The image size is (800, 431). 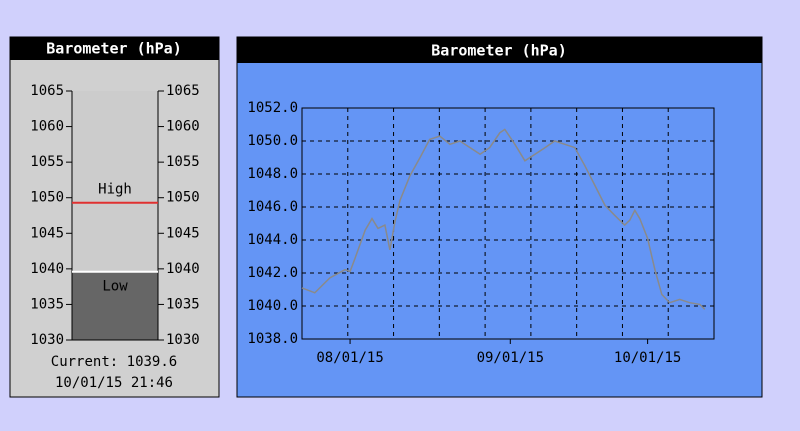 What do you see at coordinates (115, 190) in the screenshot?
I see `marker-label: High` at bounding box center [115, 190].